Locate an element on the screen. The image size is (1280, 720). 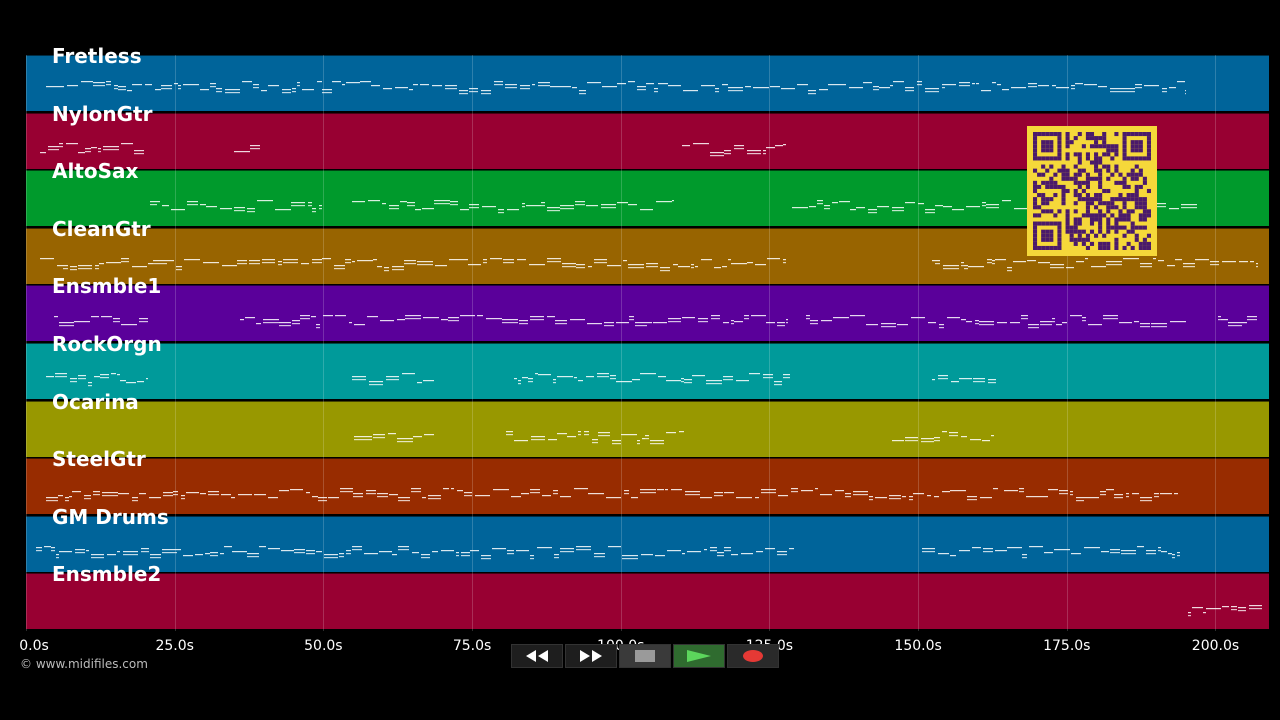
stop-icon is located at coordinates (645, 656).